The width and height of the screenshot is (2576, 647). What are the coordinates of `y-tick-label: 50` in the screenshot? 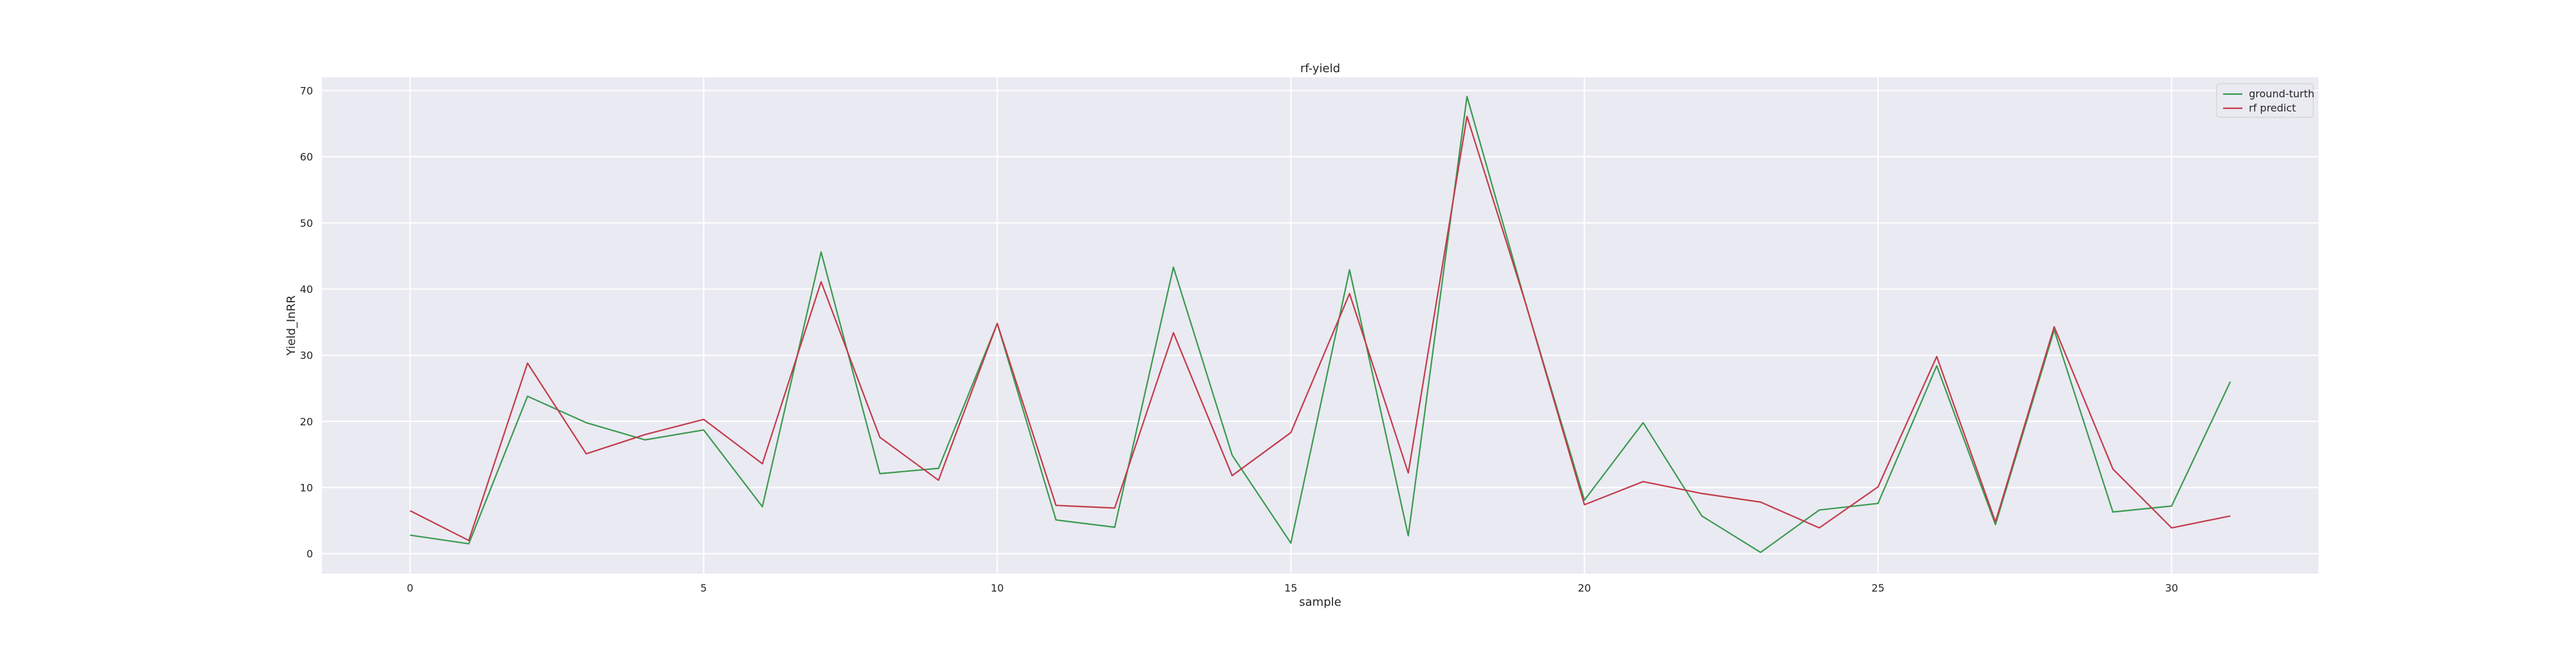 It's located at (306, 223).